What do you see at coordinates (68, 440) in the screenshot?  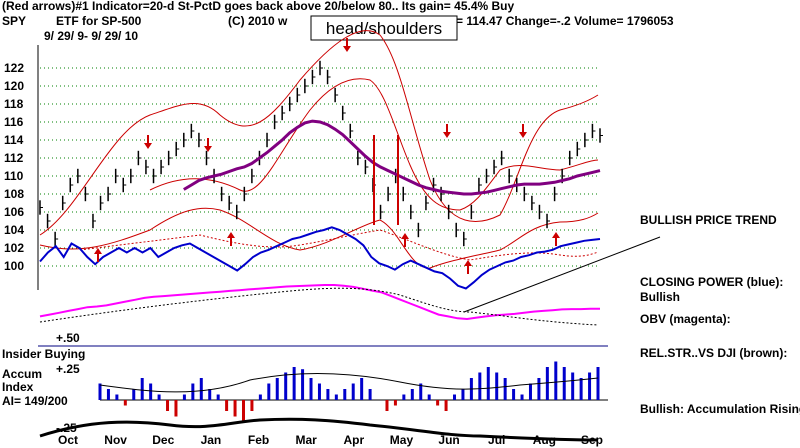 I see `x-tick-label: Oct` at bounding box center [68, 440].